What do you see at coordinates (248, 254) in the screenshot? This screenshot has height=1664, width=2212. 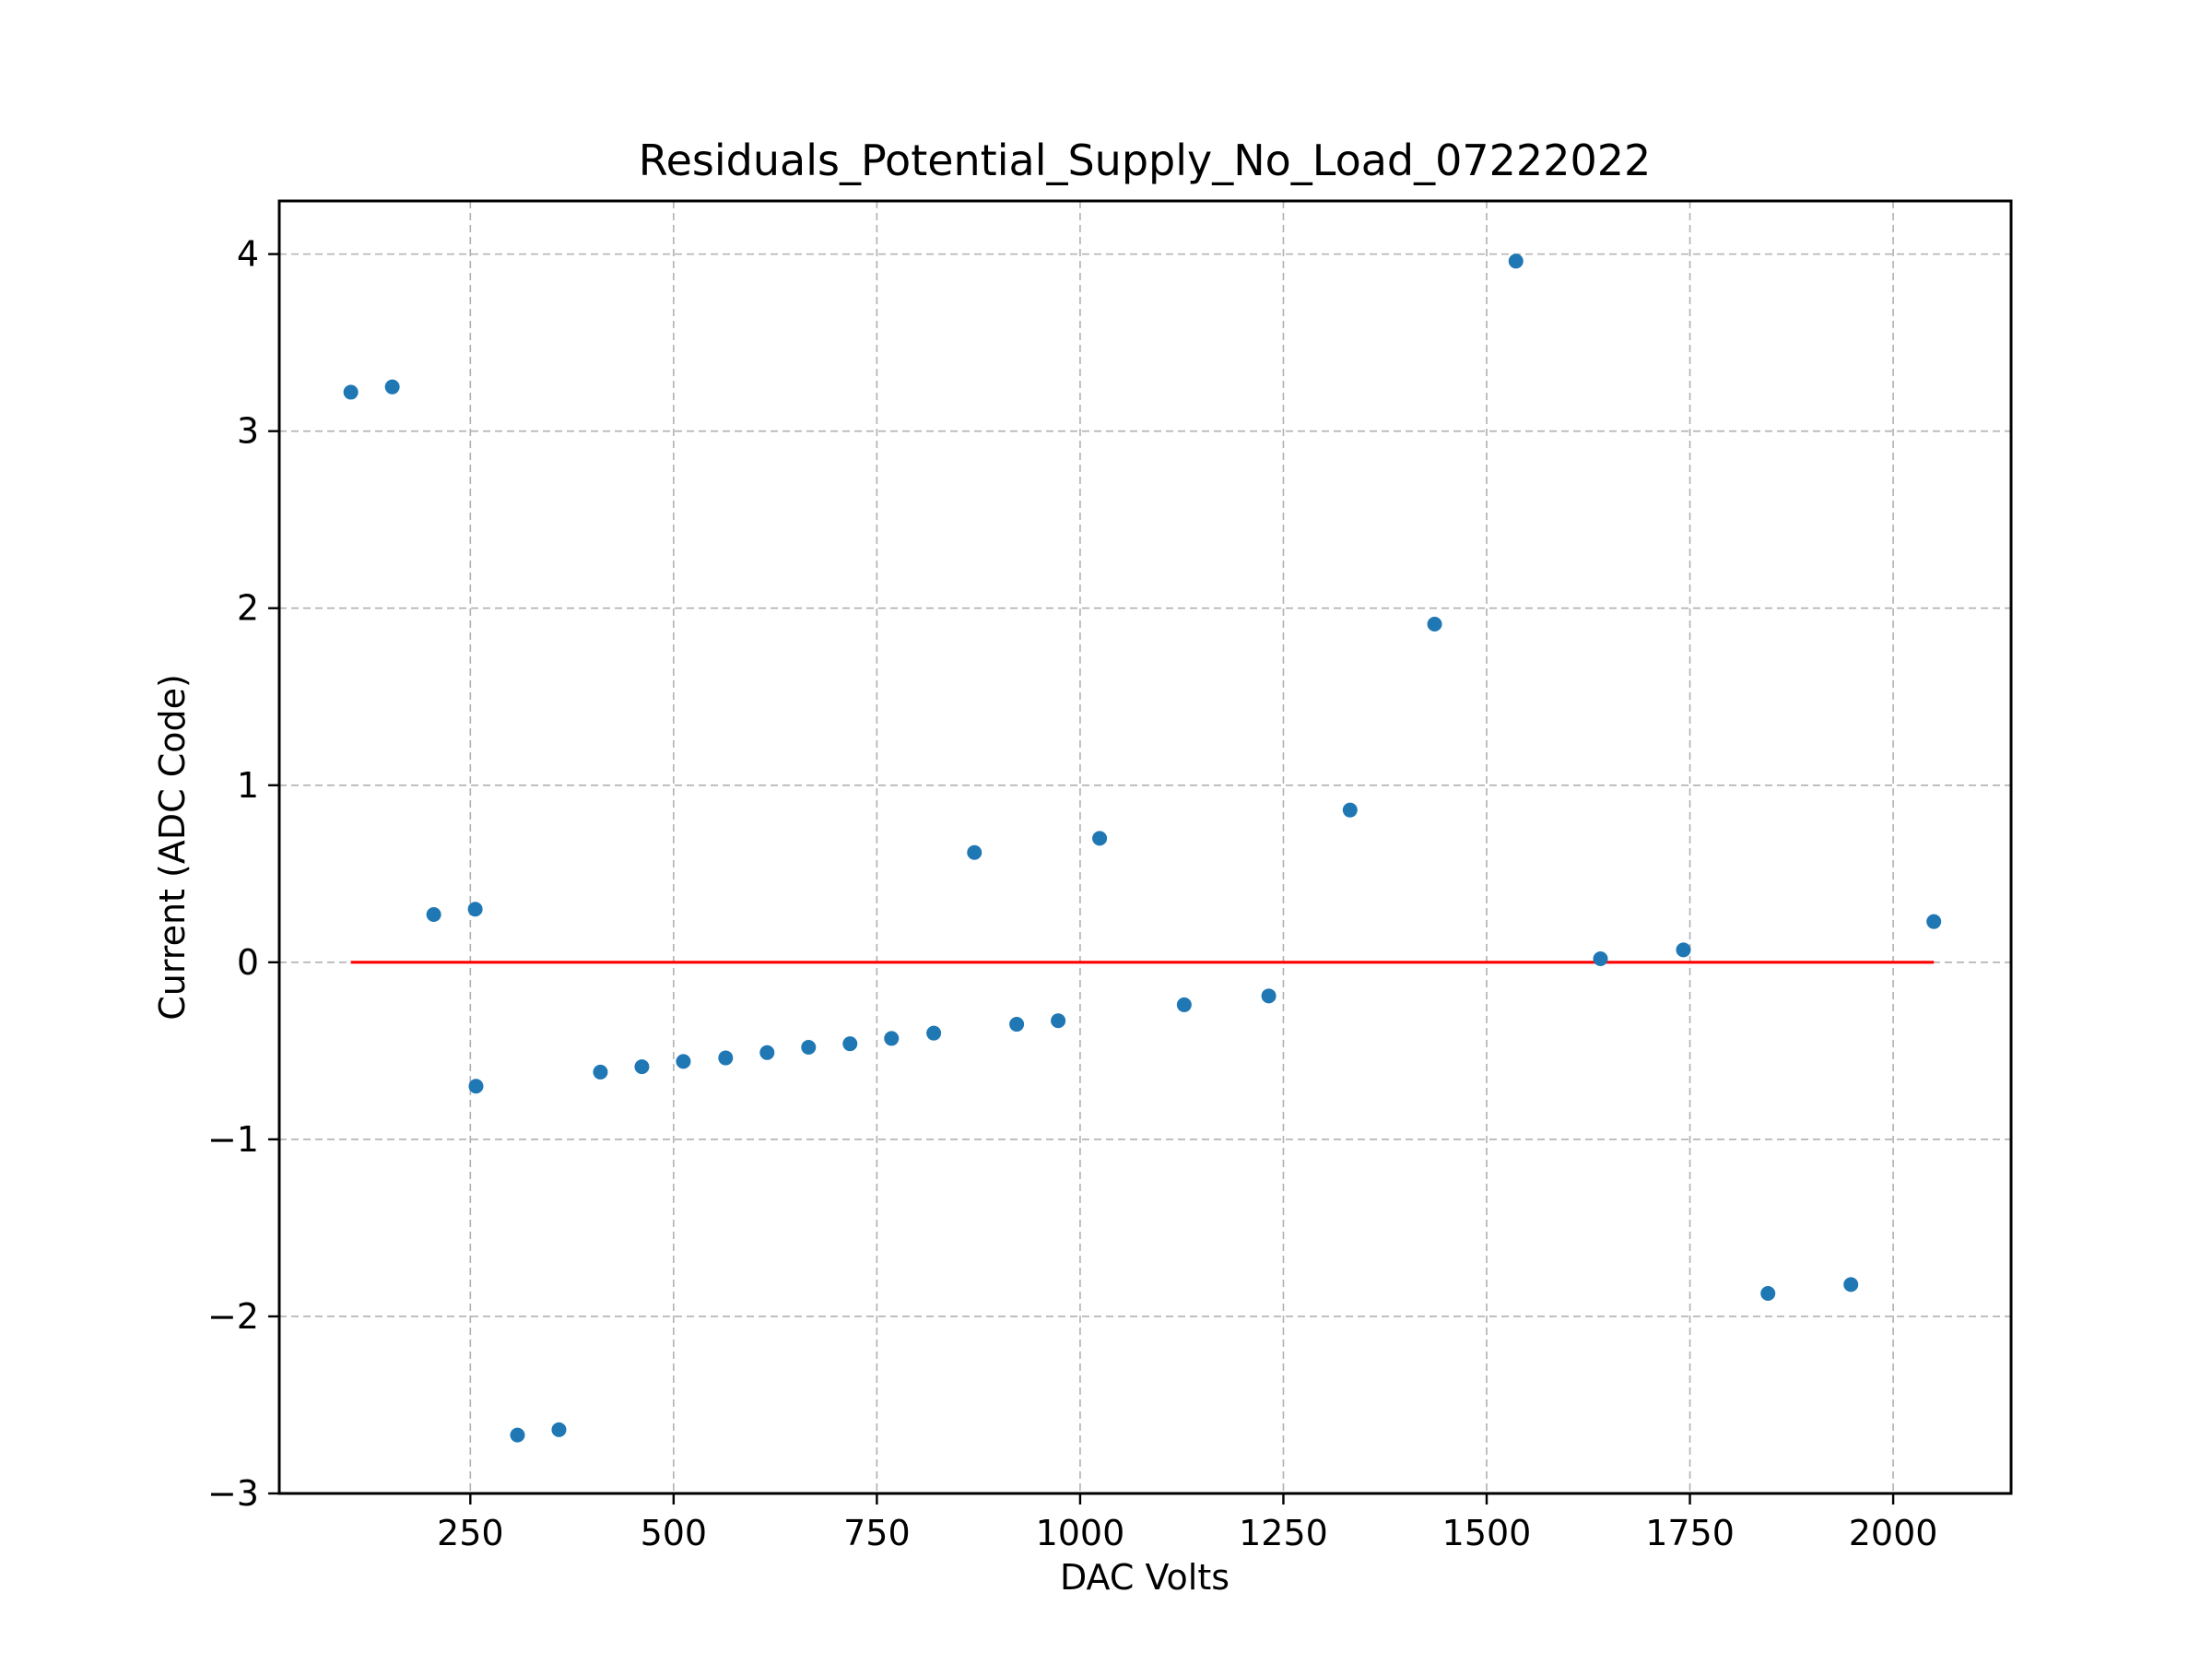 I see `y-tick-label: 4` at bounding box center [248, 254].